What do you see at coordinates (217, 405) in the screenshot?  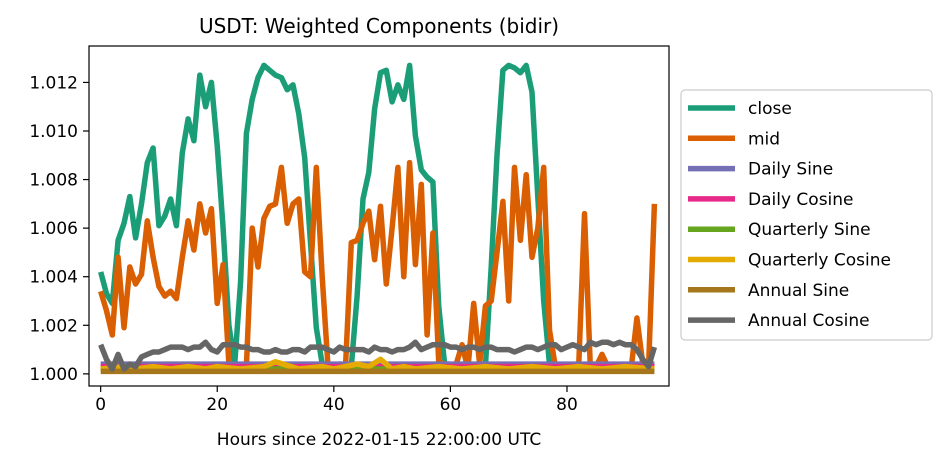 I see `x-tick-label: 20` at bounding box center [217, 405].